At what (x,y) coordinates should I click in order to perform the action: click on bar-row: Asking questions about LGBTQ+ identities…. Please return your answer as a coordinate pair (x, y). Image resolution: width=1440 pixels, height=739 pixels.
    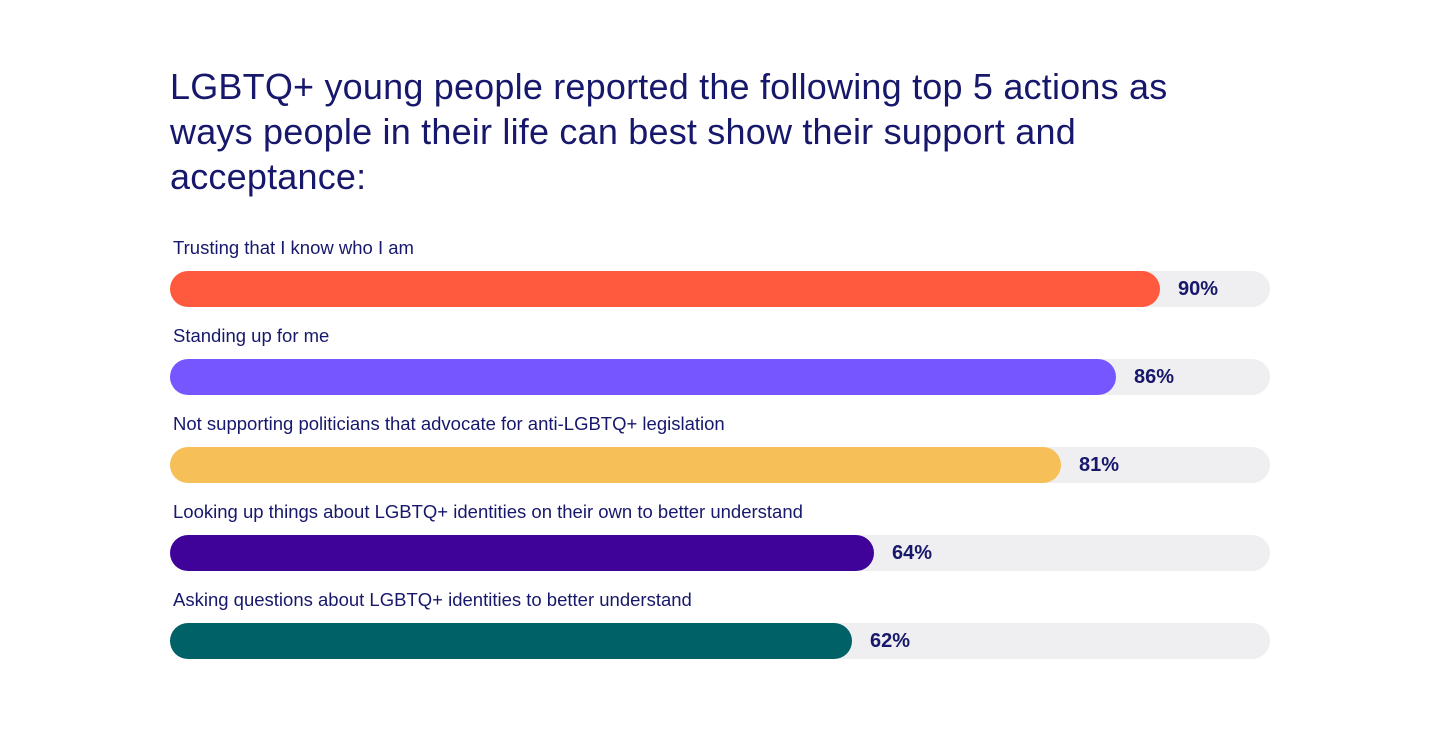
    Looking at the image, I should click on (720, 633).